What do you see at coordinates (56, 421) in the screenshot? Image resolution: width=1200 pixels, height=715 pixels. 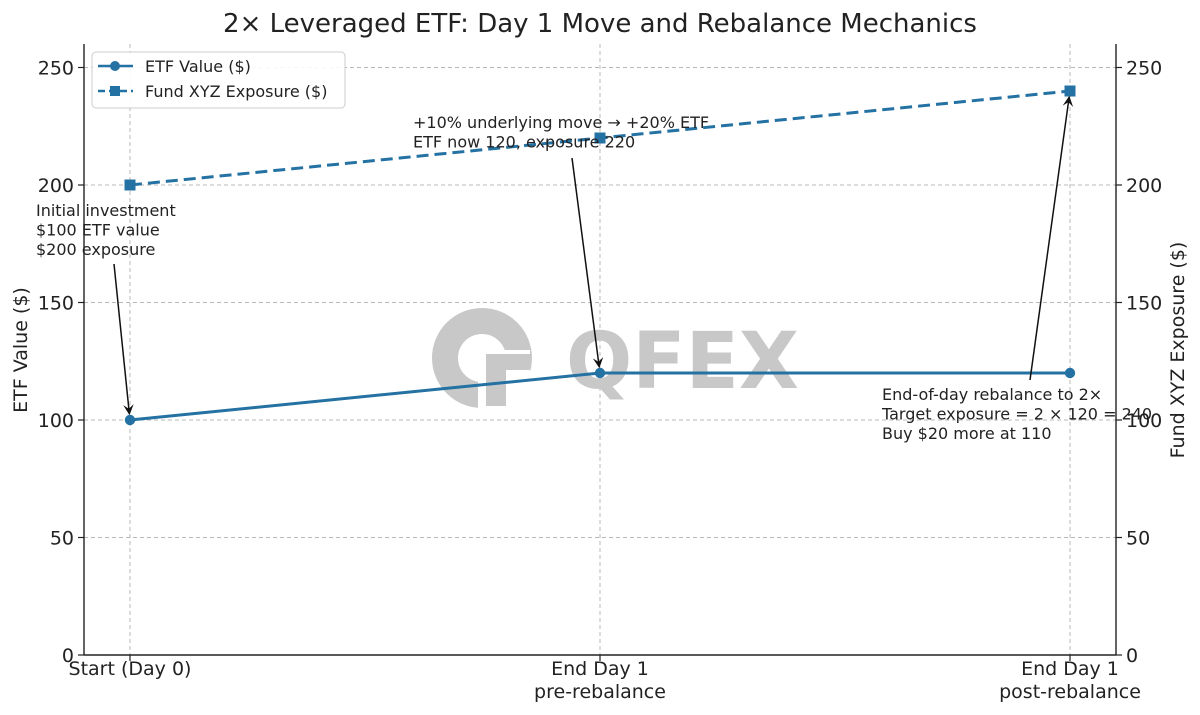 I see `y-tick-label-2: 100` at bounding box center [56, 421].